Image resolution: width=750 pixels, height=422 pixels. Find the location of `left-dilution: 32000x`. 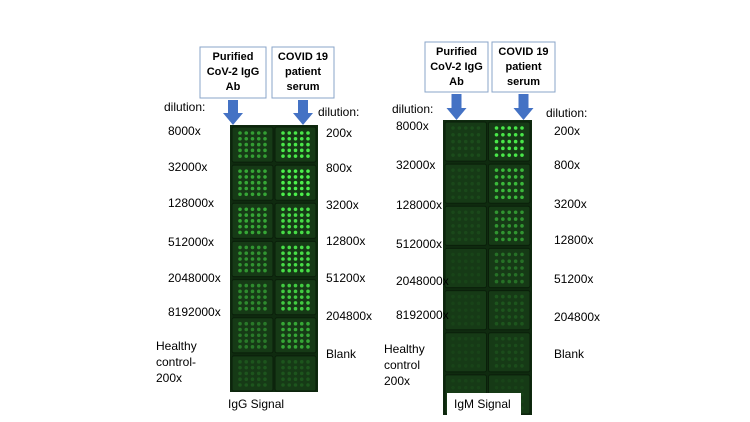

left-dilution: 32000x is located at coordinates (415, 165).